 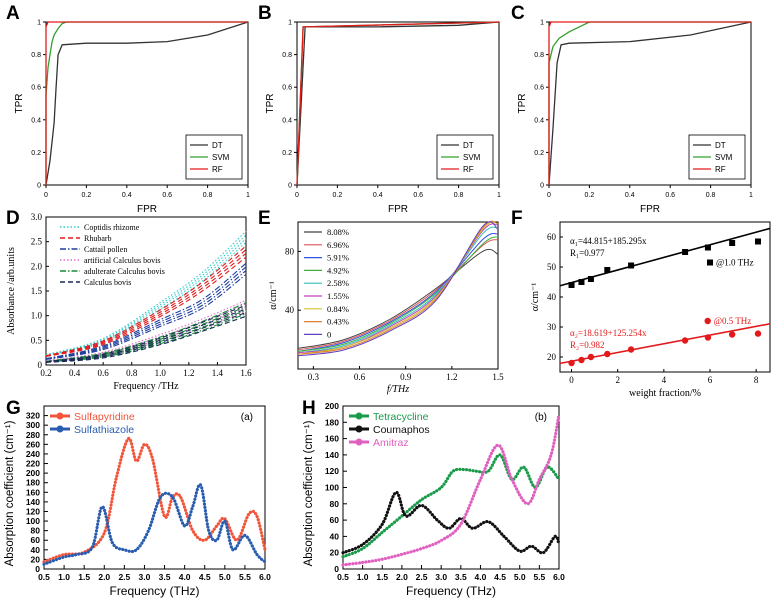 I want to click on y-tick-label: 240, so click(x=33, y=454).